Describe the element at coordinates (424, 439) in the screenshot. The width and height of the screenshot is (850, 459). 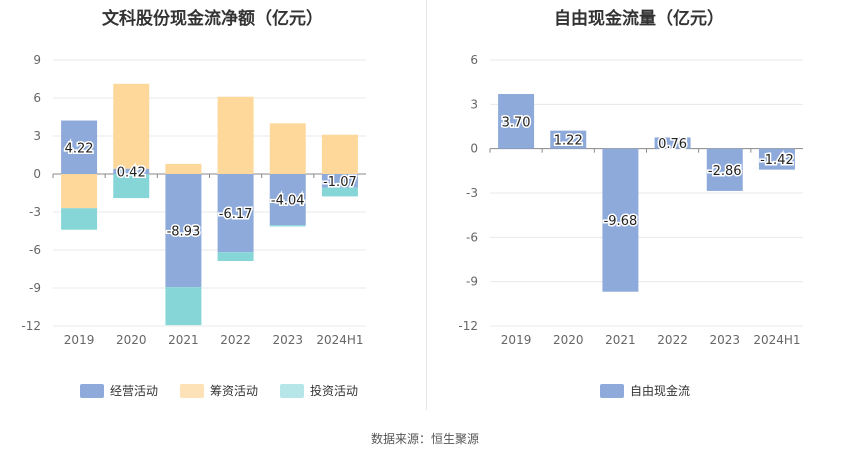
I see `data-source: 数据来源：恒生聚源` at that location.